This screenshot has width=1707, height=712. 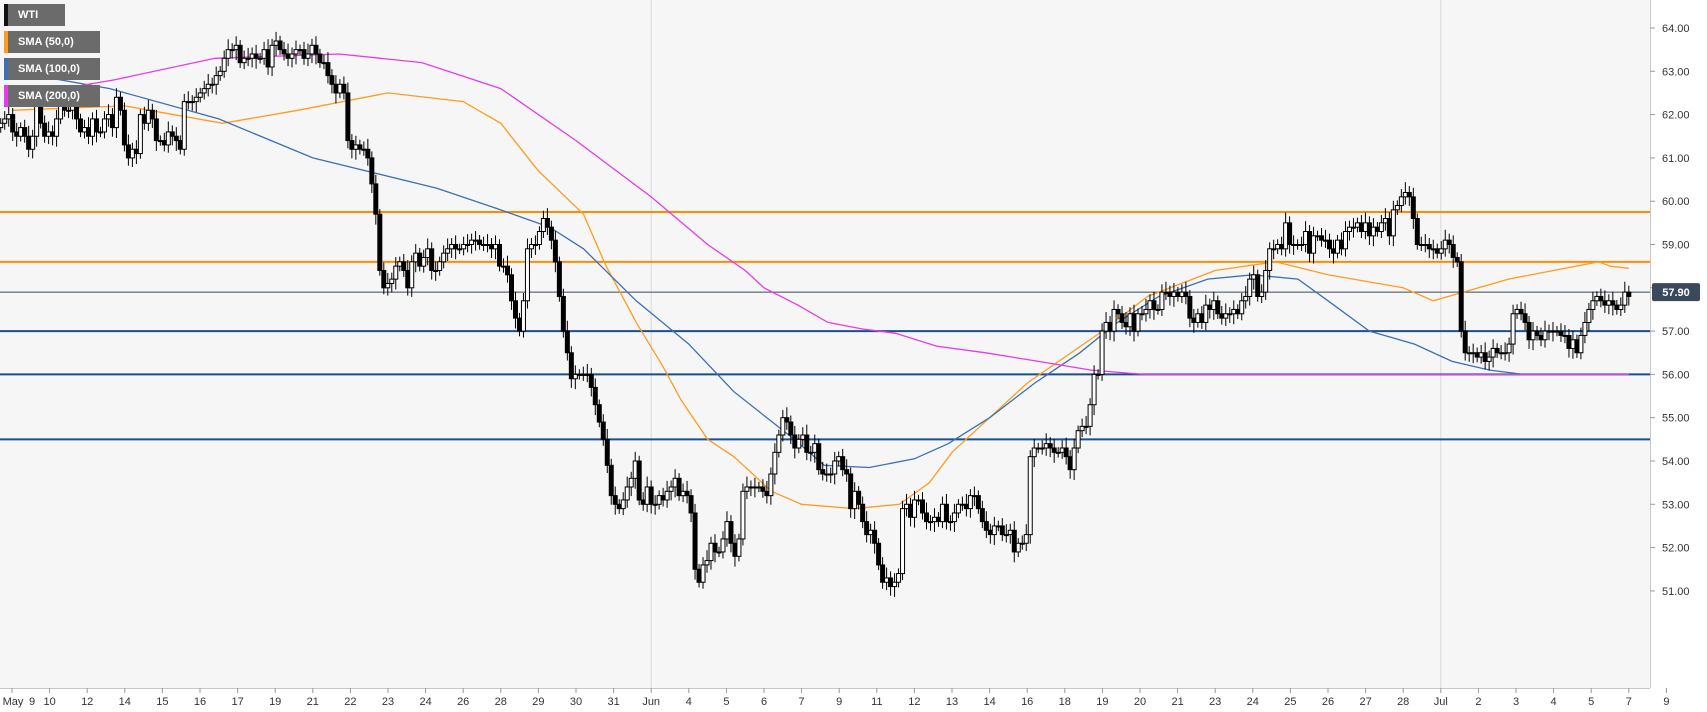 I want to click on x-tick-label: 27, so click(x=1365, y=702).